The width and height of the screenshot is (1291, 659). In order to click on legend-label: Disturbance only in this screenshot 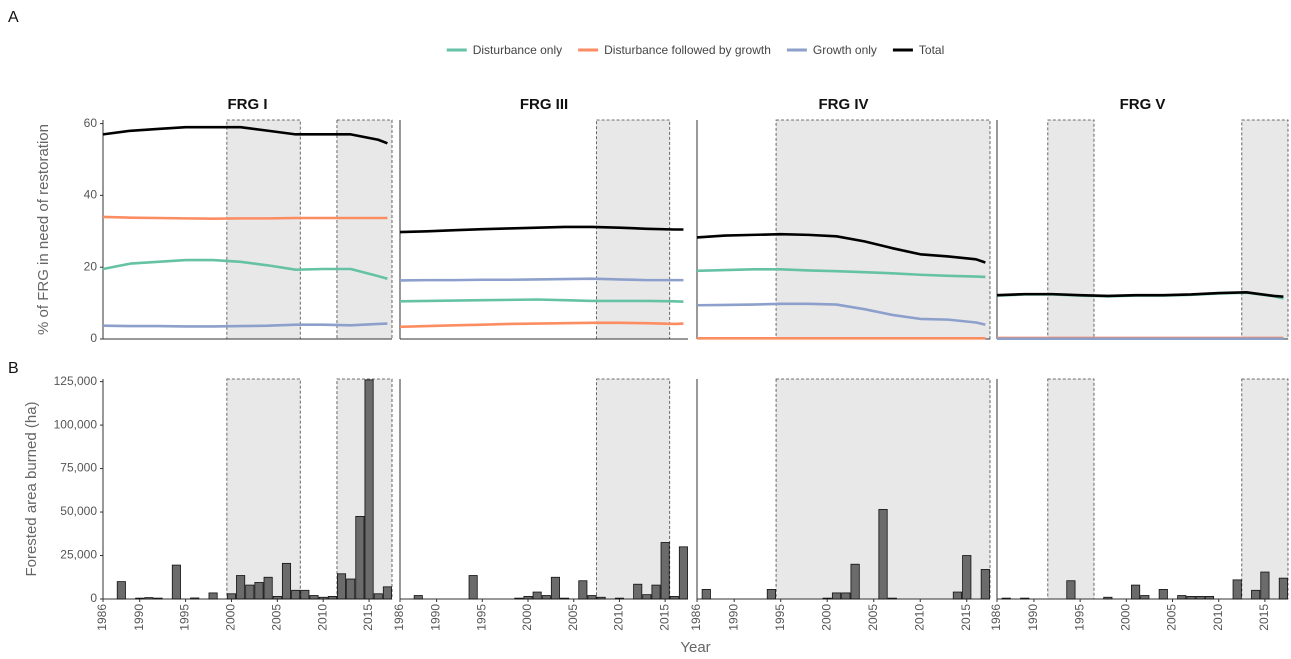, I will do `click(517, 50)`.